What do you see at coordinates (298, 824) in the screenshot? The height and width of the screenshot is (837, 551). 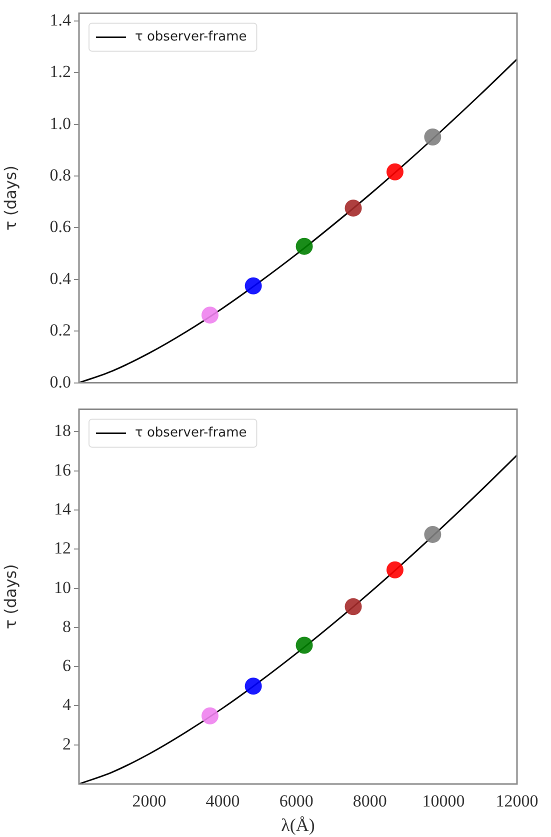 I see `x-axis-title: λ(Å)` at bounding box center [298, 824].